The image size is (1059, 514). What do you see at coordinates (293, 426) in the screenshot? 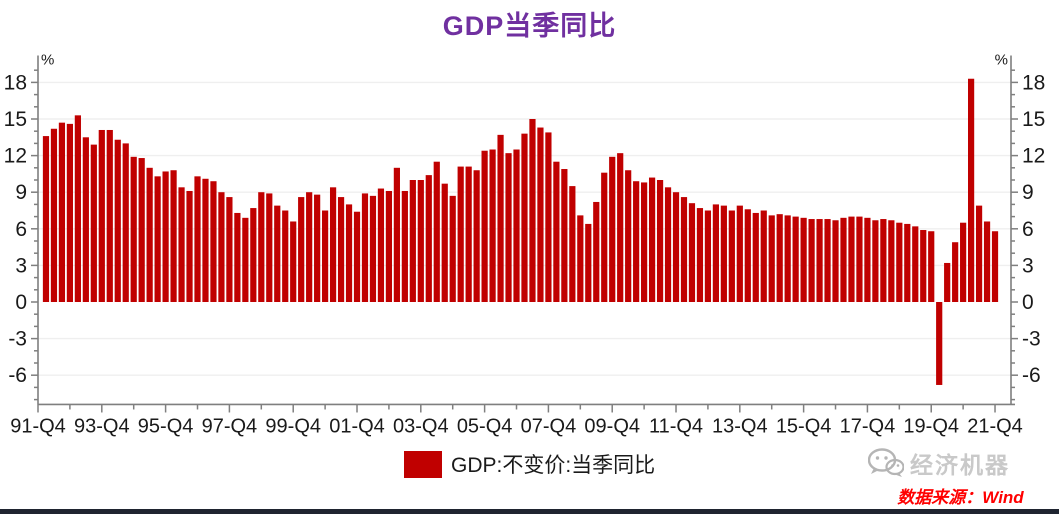
I see `x-tick-label: 99-Q4` at bounding box center [293, 426].